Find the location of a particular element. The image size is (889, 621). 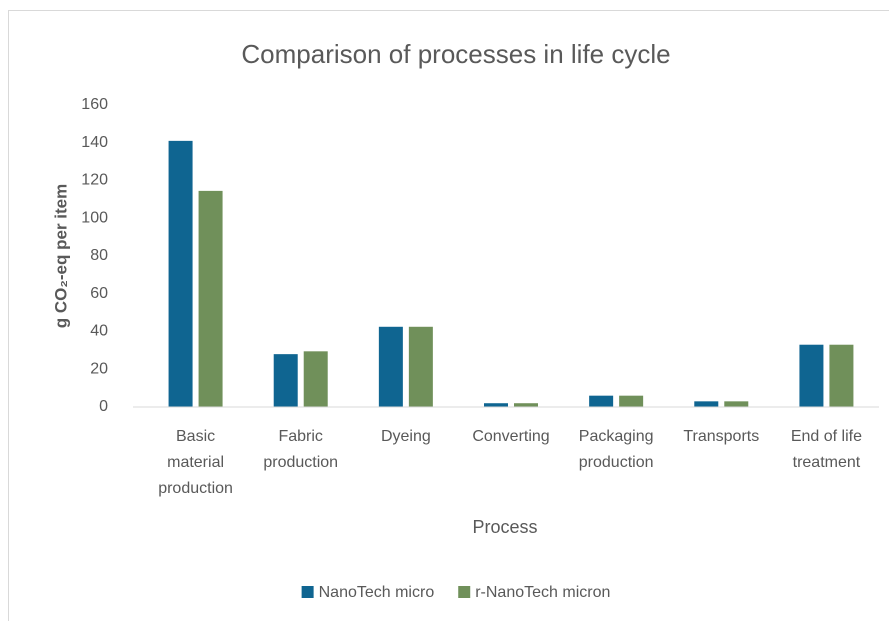

x-tick-label: Dyeing is located at coordinates (405, 436).